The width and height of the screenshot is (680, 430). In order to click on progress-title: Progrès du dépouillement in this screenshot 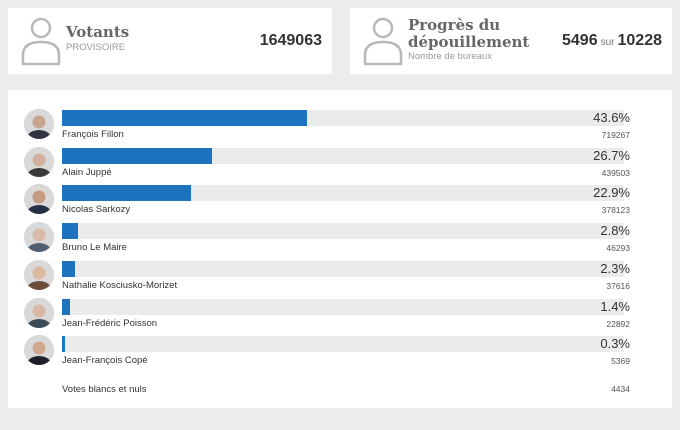, I will do `click(468, 34)`.